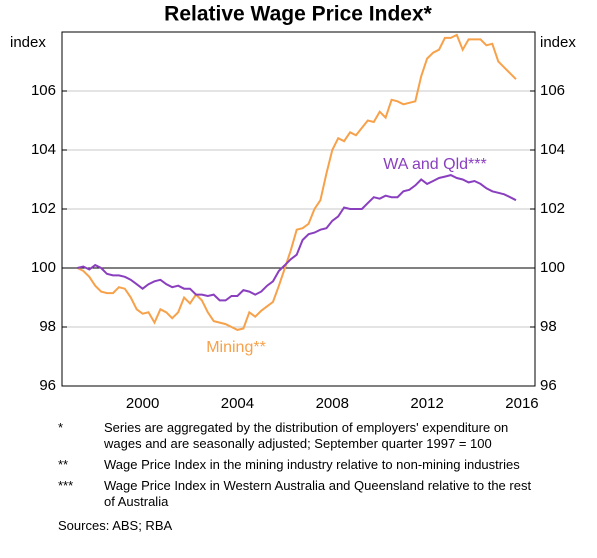 This screenshot has height=558, width=597. What do you see at coordinates (28, 42) in the screenshot?
I see `y-axis-label: index` at bounding box center [28, 42].